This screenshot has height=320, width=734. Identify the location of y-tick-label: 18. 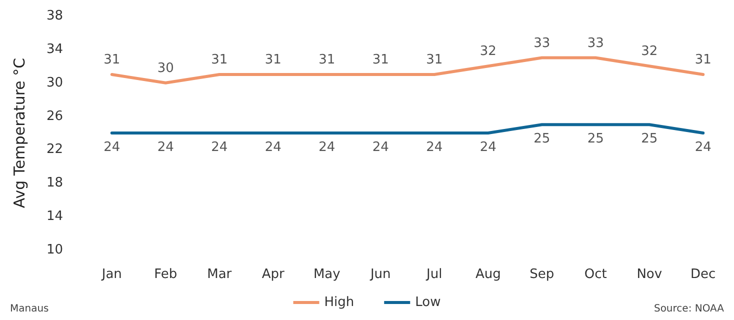
(54, 183).